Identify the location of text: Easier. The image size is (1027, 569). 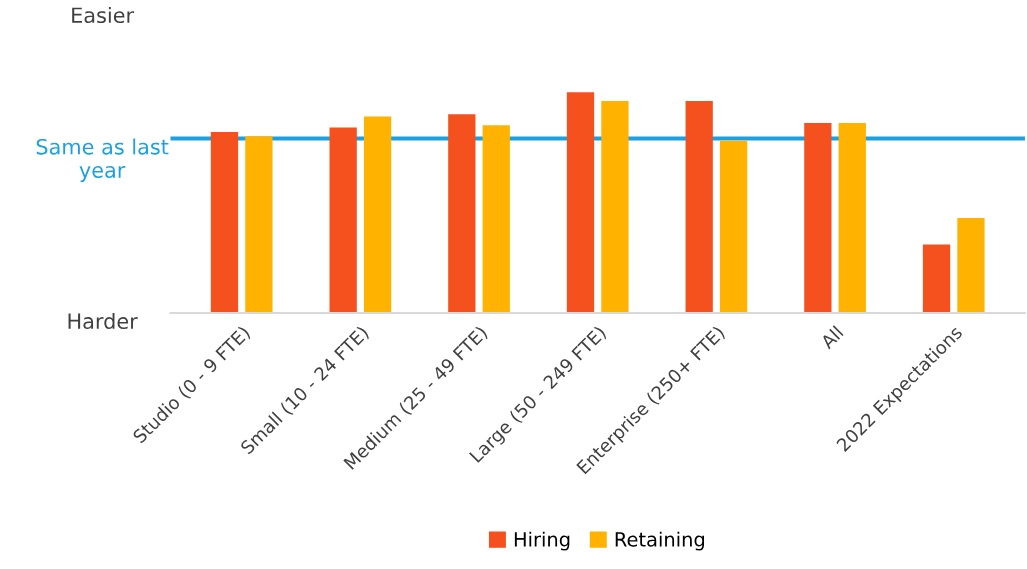
(103, 15).